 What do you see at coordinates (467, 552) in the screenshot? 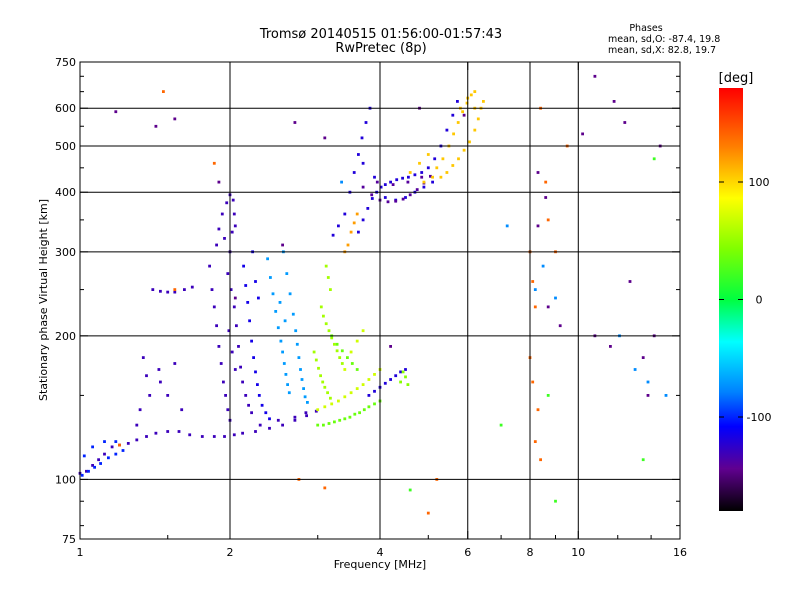
I see `x-tick-label: 6` at bounding box center [467, 552].